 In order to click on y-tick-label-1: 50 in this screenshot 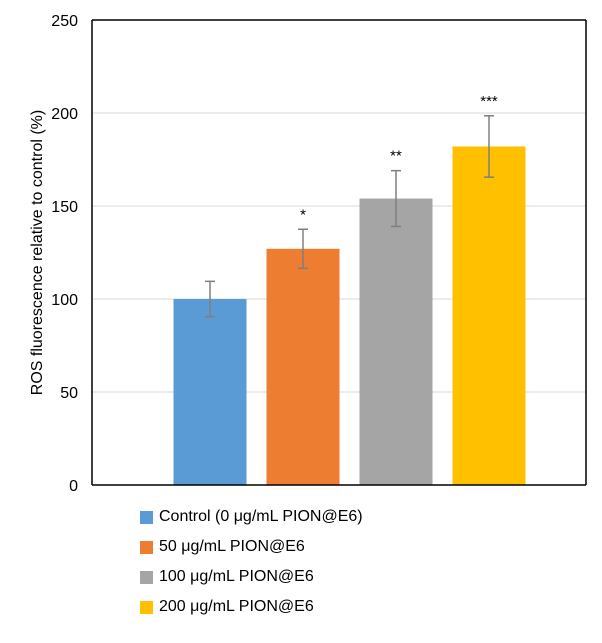, I will do `click(69, 393)`.